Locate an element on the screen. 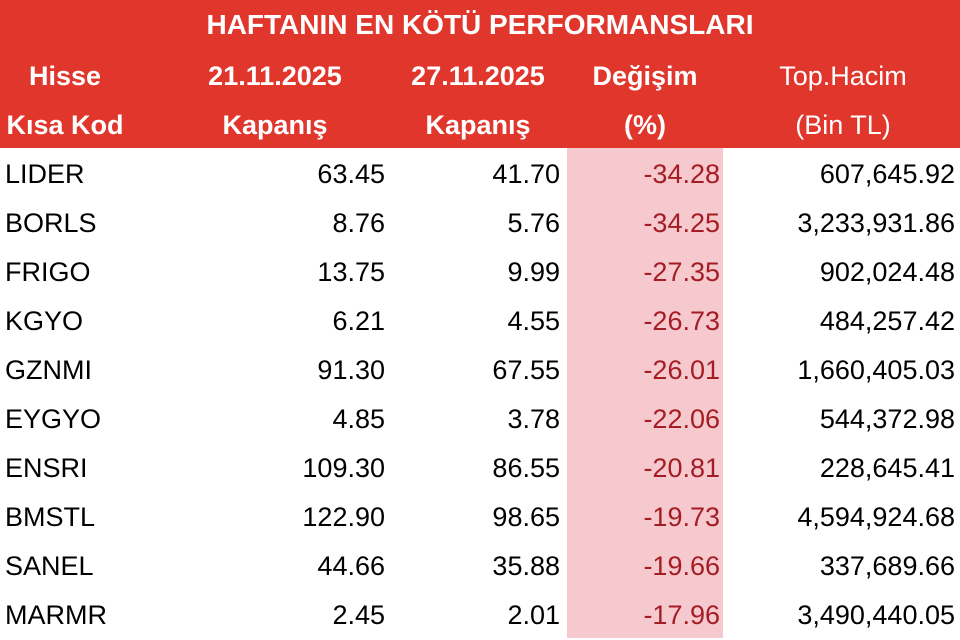 This screenshot has width=960, height=640. column-header: 27.11.2025 is located at coordinates (478, 76).